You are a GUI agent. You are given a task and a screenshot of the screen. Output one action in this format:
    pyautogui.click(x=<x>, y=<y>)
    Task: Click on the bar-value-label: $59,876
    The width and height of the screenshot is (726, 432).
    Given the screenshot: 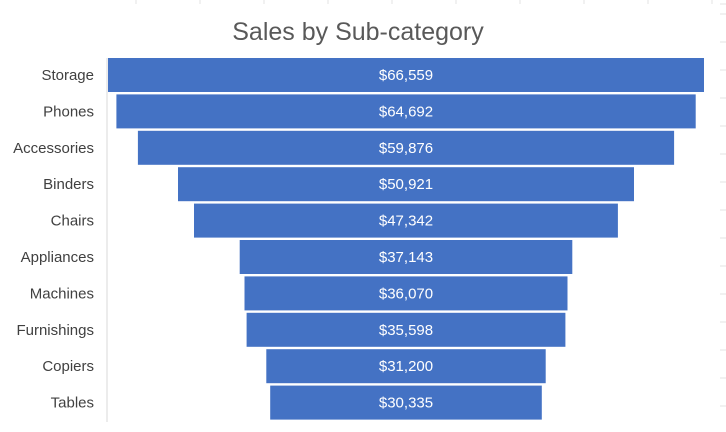 What is the action you would take?
    pyautogui.click(x=406, y=148)
    